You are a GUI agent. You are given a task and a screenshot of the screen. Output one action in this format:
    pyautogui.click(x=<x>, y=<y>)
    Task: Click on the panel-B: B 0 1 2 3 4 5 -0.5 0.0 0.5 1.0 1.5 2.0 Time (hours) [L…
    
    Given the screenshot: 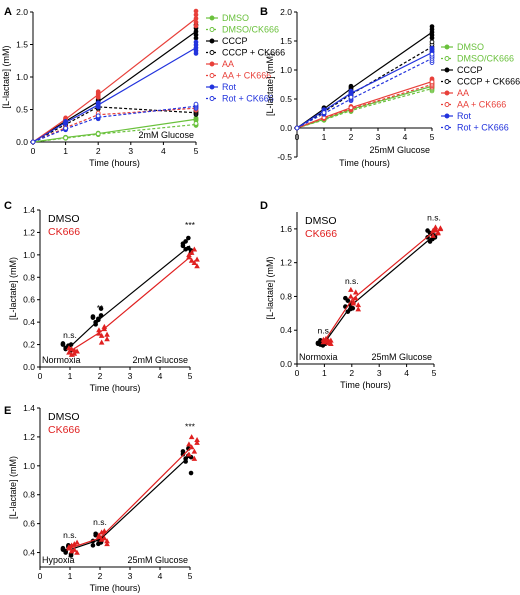 What is the action you would take?
    pyautogui.click(x=390, y=87)
    